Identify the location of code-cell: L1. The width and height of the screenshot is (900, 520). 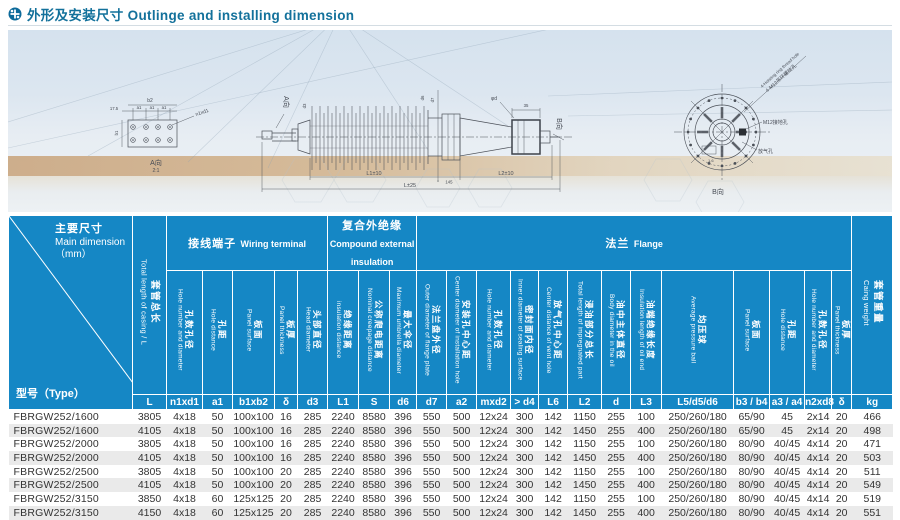
(343, 402).